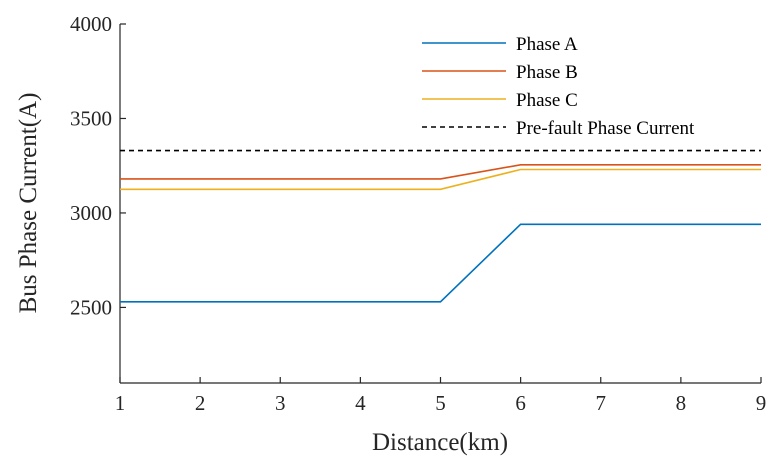 The height and width of the screenshot is (459, 769). What do you see at coordinates (761, 403) in the screenshot?
I see `x-tick-label: 9` at bounding box center [761, 403].